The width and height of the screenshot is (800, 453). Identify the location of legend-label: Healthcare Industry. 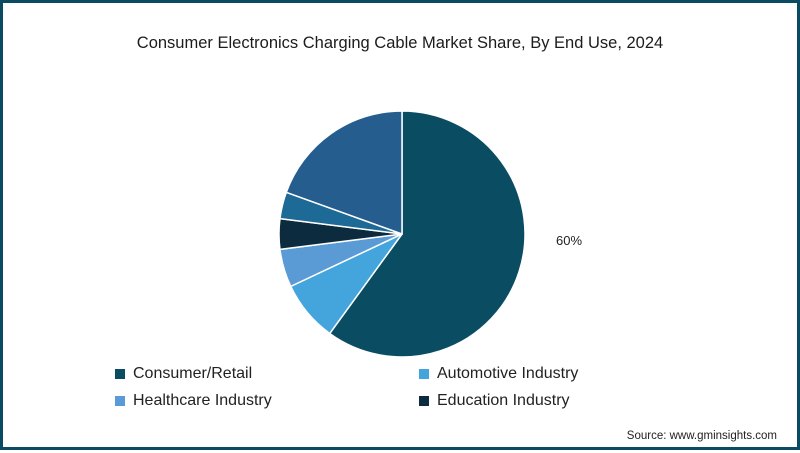
(202, 400).